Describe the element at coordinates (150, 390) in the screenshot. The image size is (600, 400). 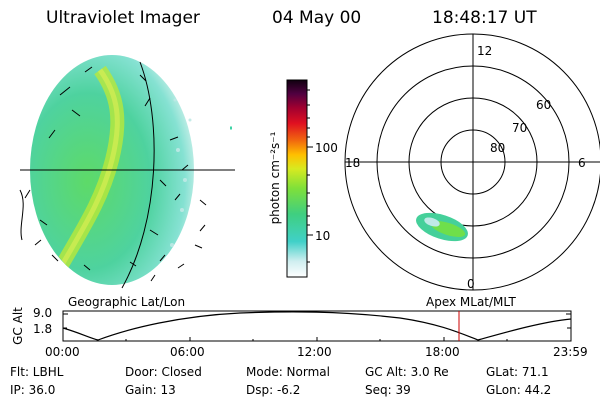
I see `status-gain: Gain: 13` at that location.